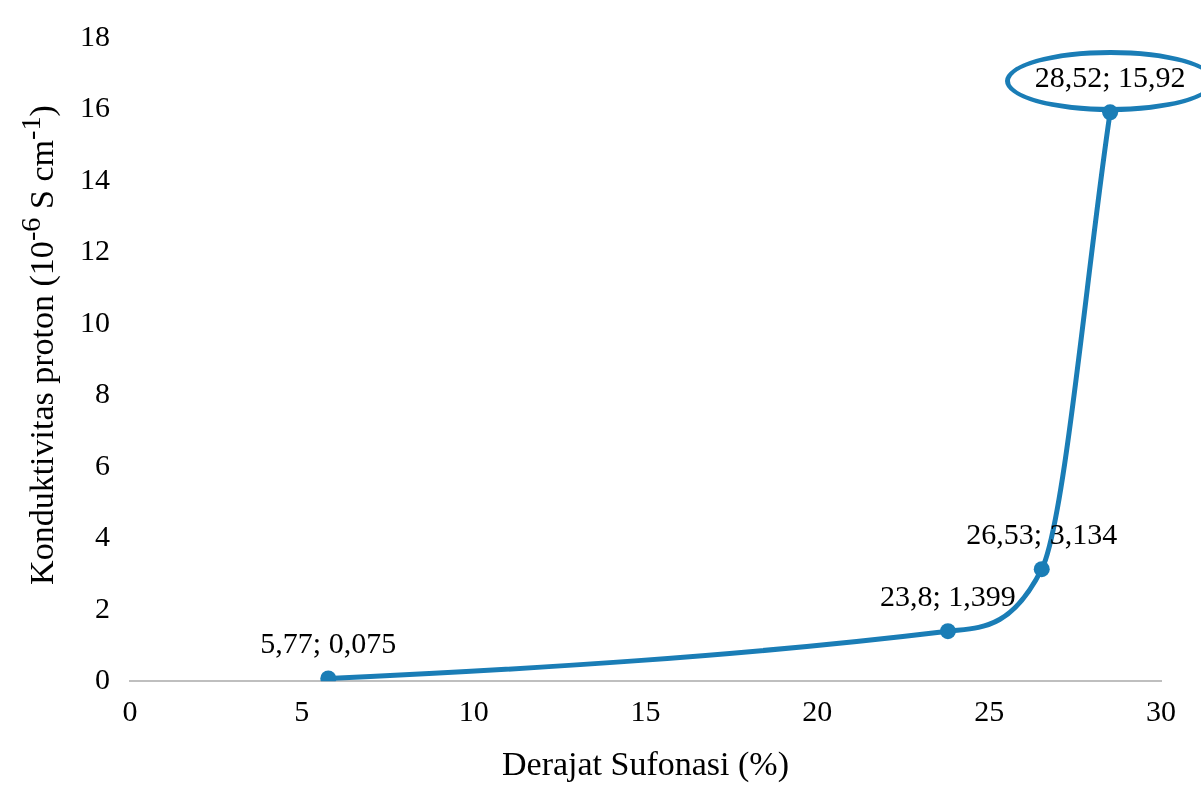 The width and height of the screenshot is (1201, 786). Describe the element at coordinates (989, 711) in the screenshot. I see `x-tick-label: 25` at that location.